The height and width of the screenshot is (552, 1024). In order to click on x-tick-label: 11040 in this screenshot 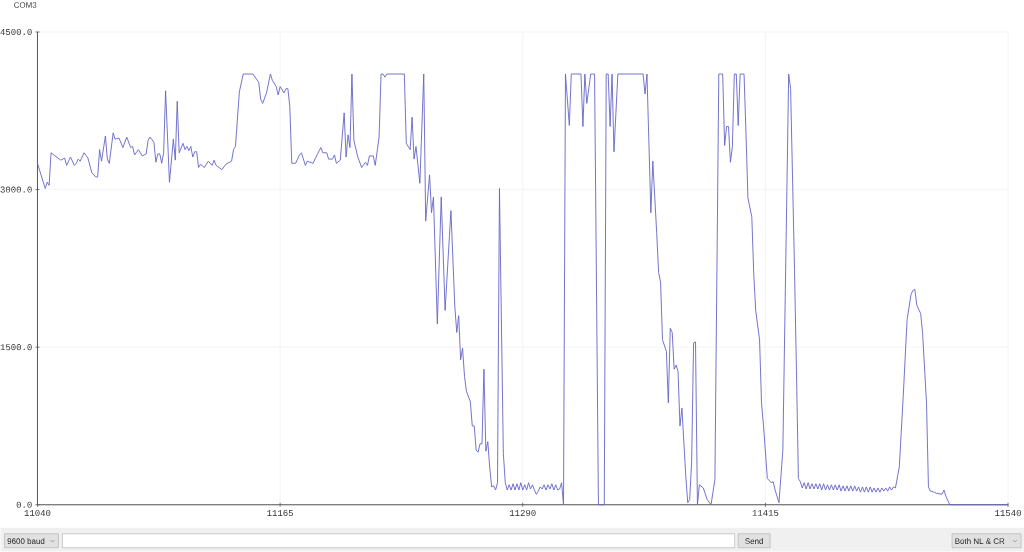, I will do `click(37, 513)`.